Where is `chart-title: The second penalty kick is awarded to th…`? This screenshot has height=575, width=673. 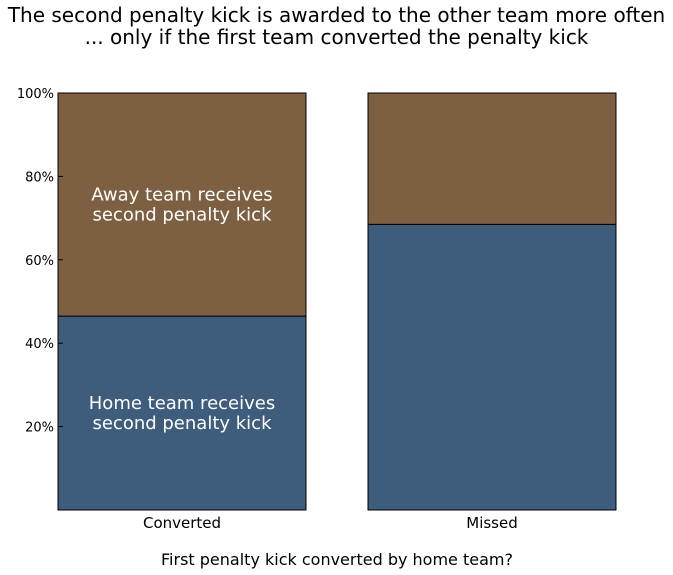
chart-title: The second penalty kick is awarded to th… is located at coordinates (336, 26).